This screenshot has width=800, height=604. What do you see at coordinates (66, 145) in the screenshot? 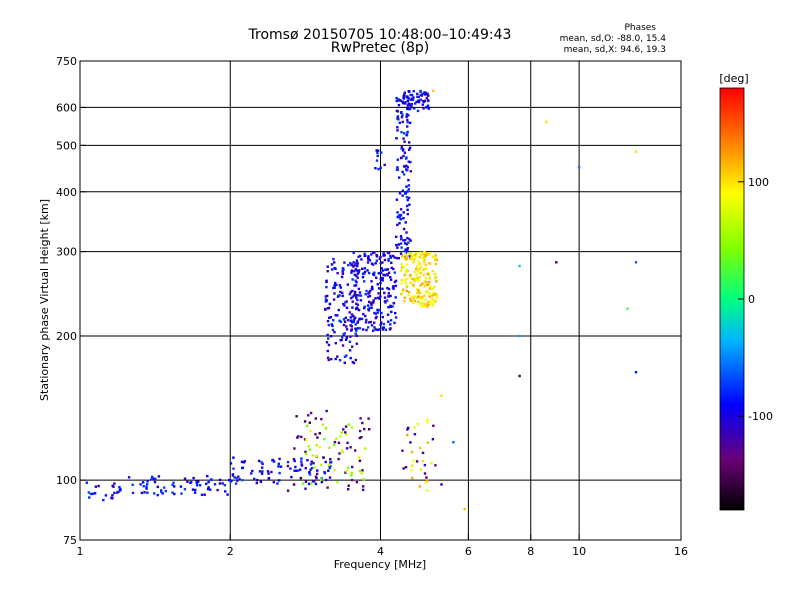
I see `y-tick-label: 500` at bounding box center [66, 145].